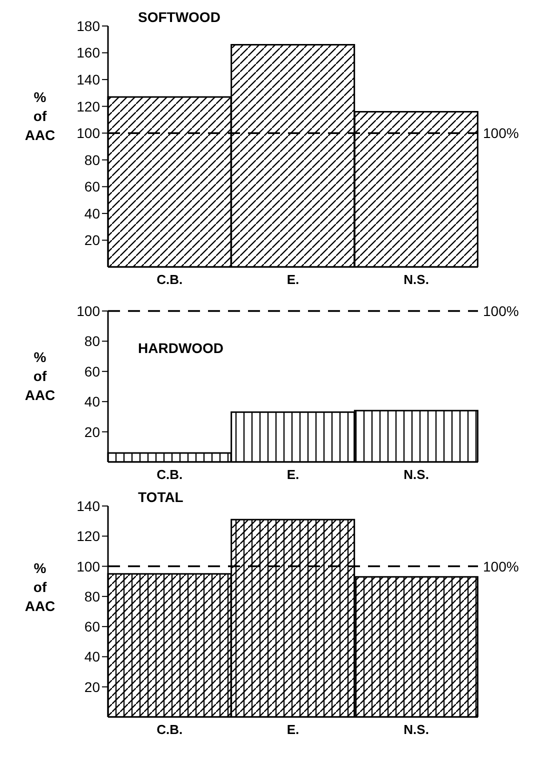 The width and height of the screenshot is (556, 757). I want to click on chart-title: TOTAL, so click(161, 497).